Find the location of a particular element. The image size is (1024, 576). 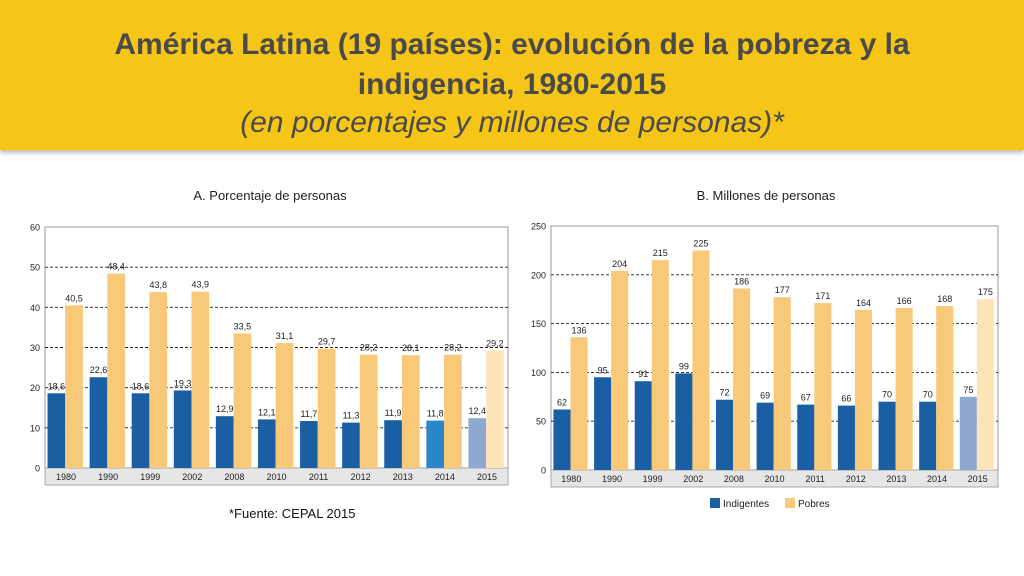

data-label-indigentes: 99 is located at coordinates (684, 366).